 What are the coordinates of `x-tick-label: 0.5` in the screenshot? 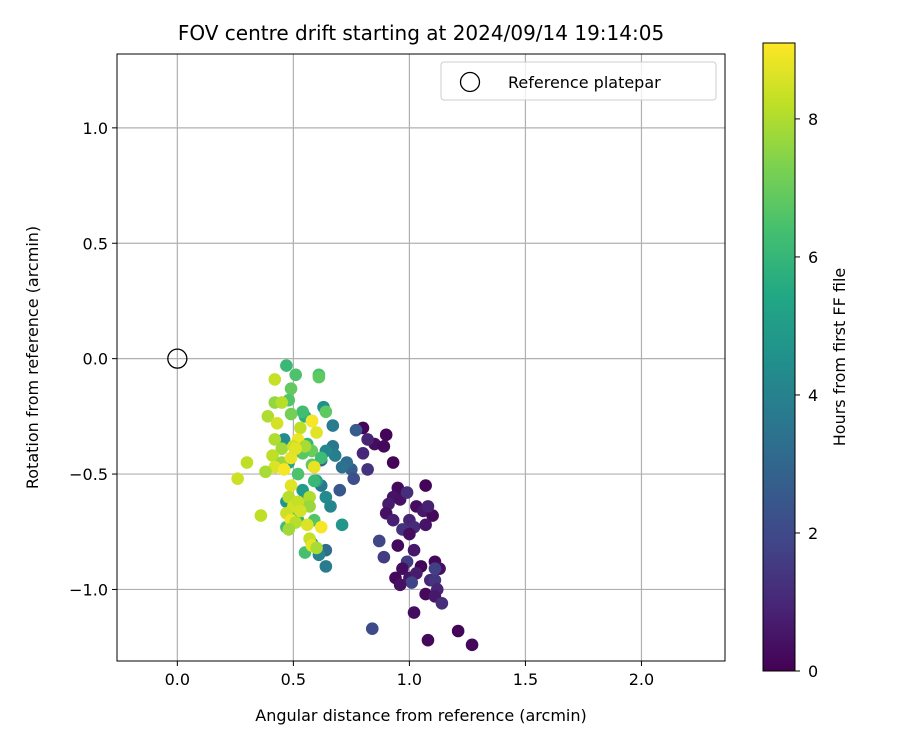 It's located at (293, 679).